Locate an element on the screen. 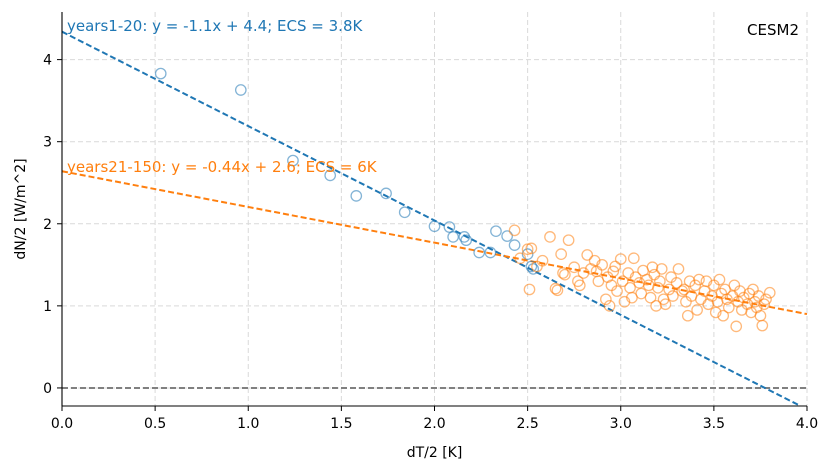 The image size is (833, 474). x-tick-label: 0.0 is located at coordinates (62, 424).